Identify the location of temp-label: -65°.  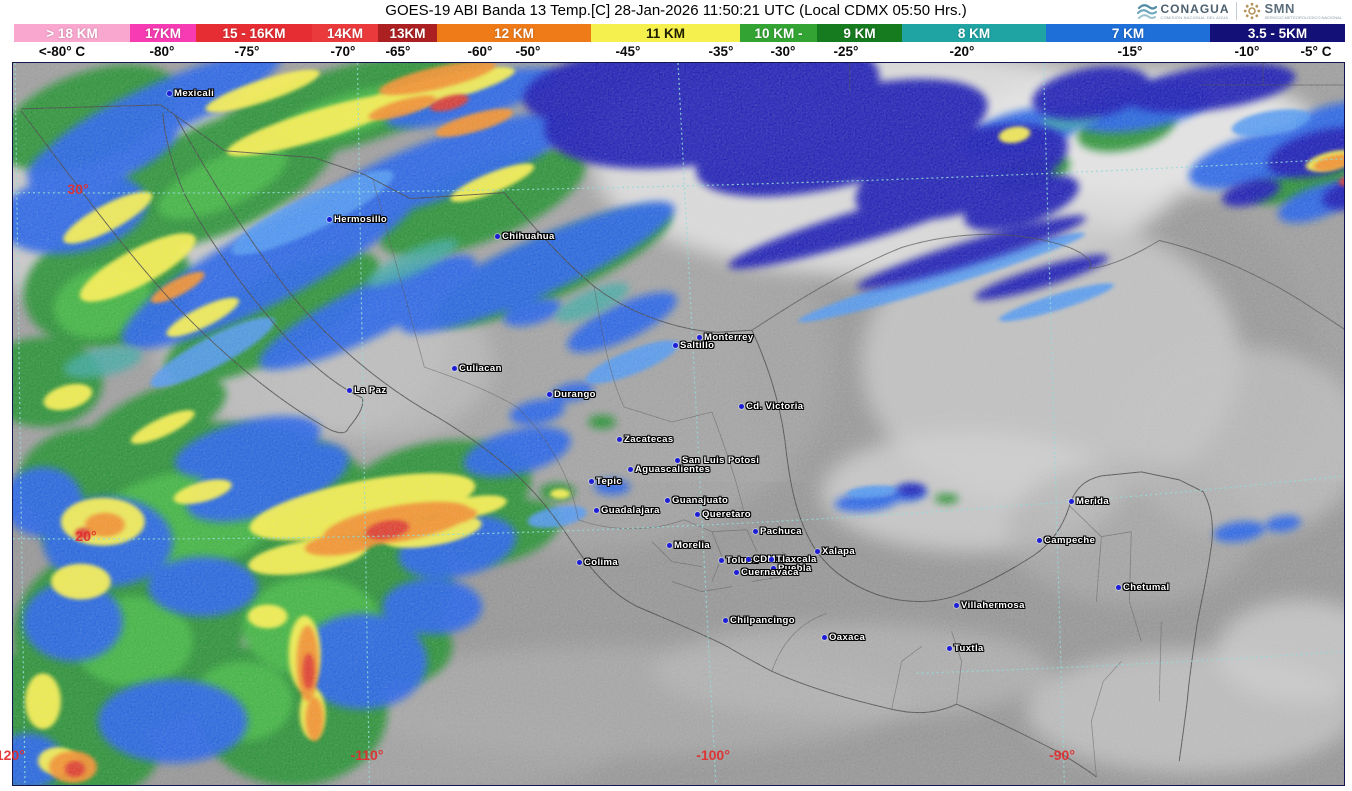
(398, 51).